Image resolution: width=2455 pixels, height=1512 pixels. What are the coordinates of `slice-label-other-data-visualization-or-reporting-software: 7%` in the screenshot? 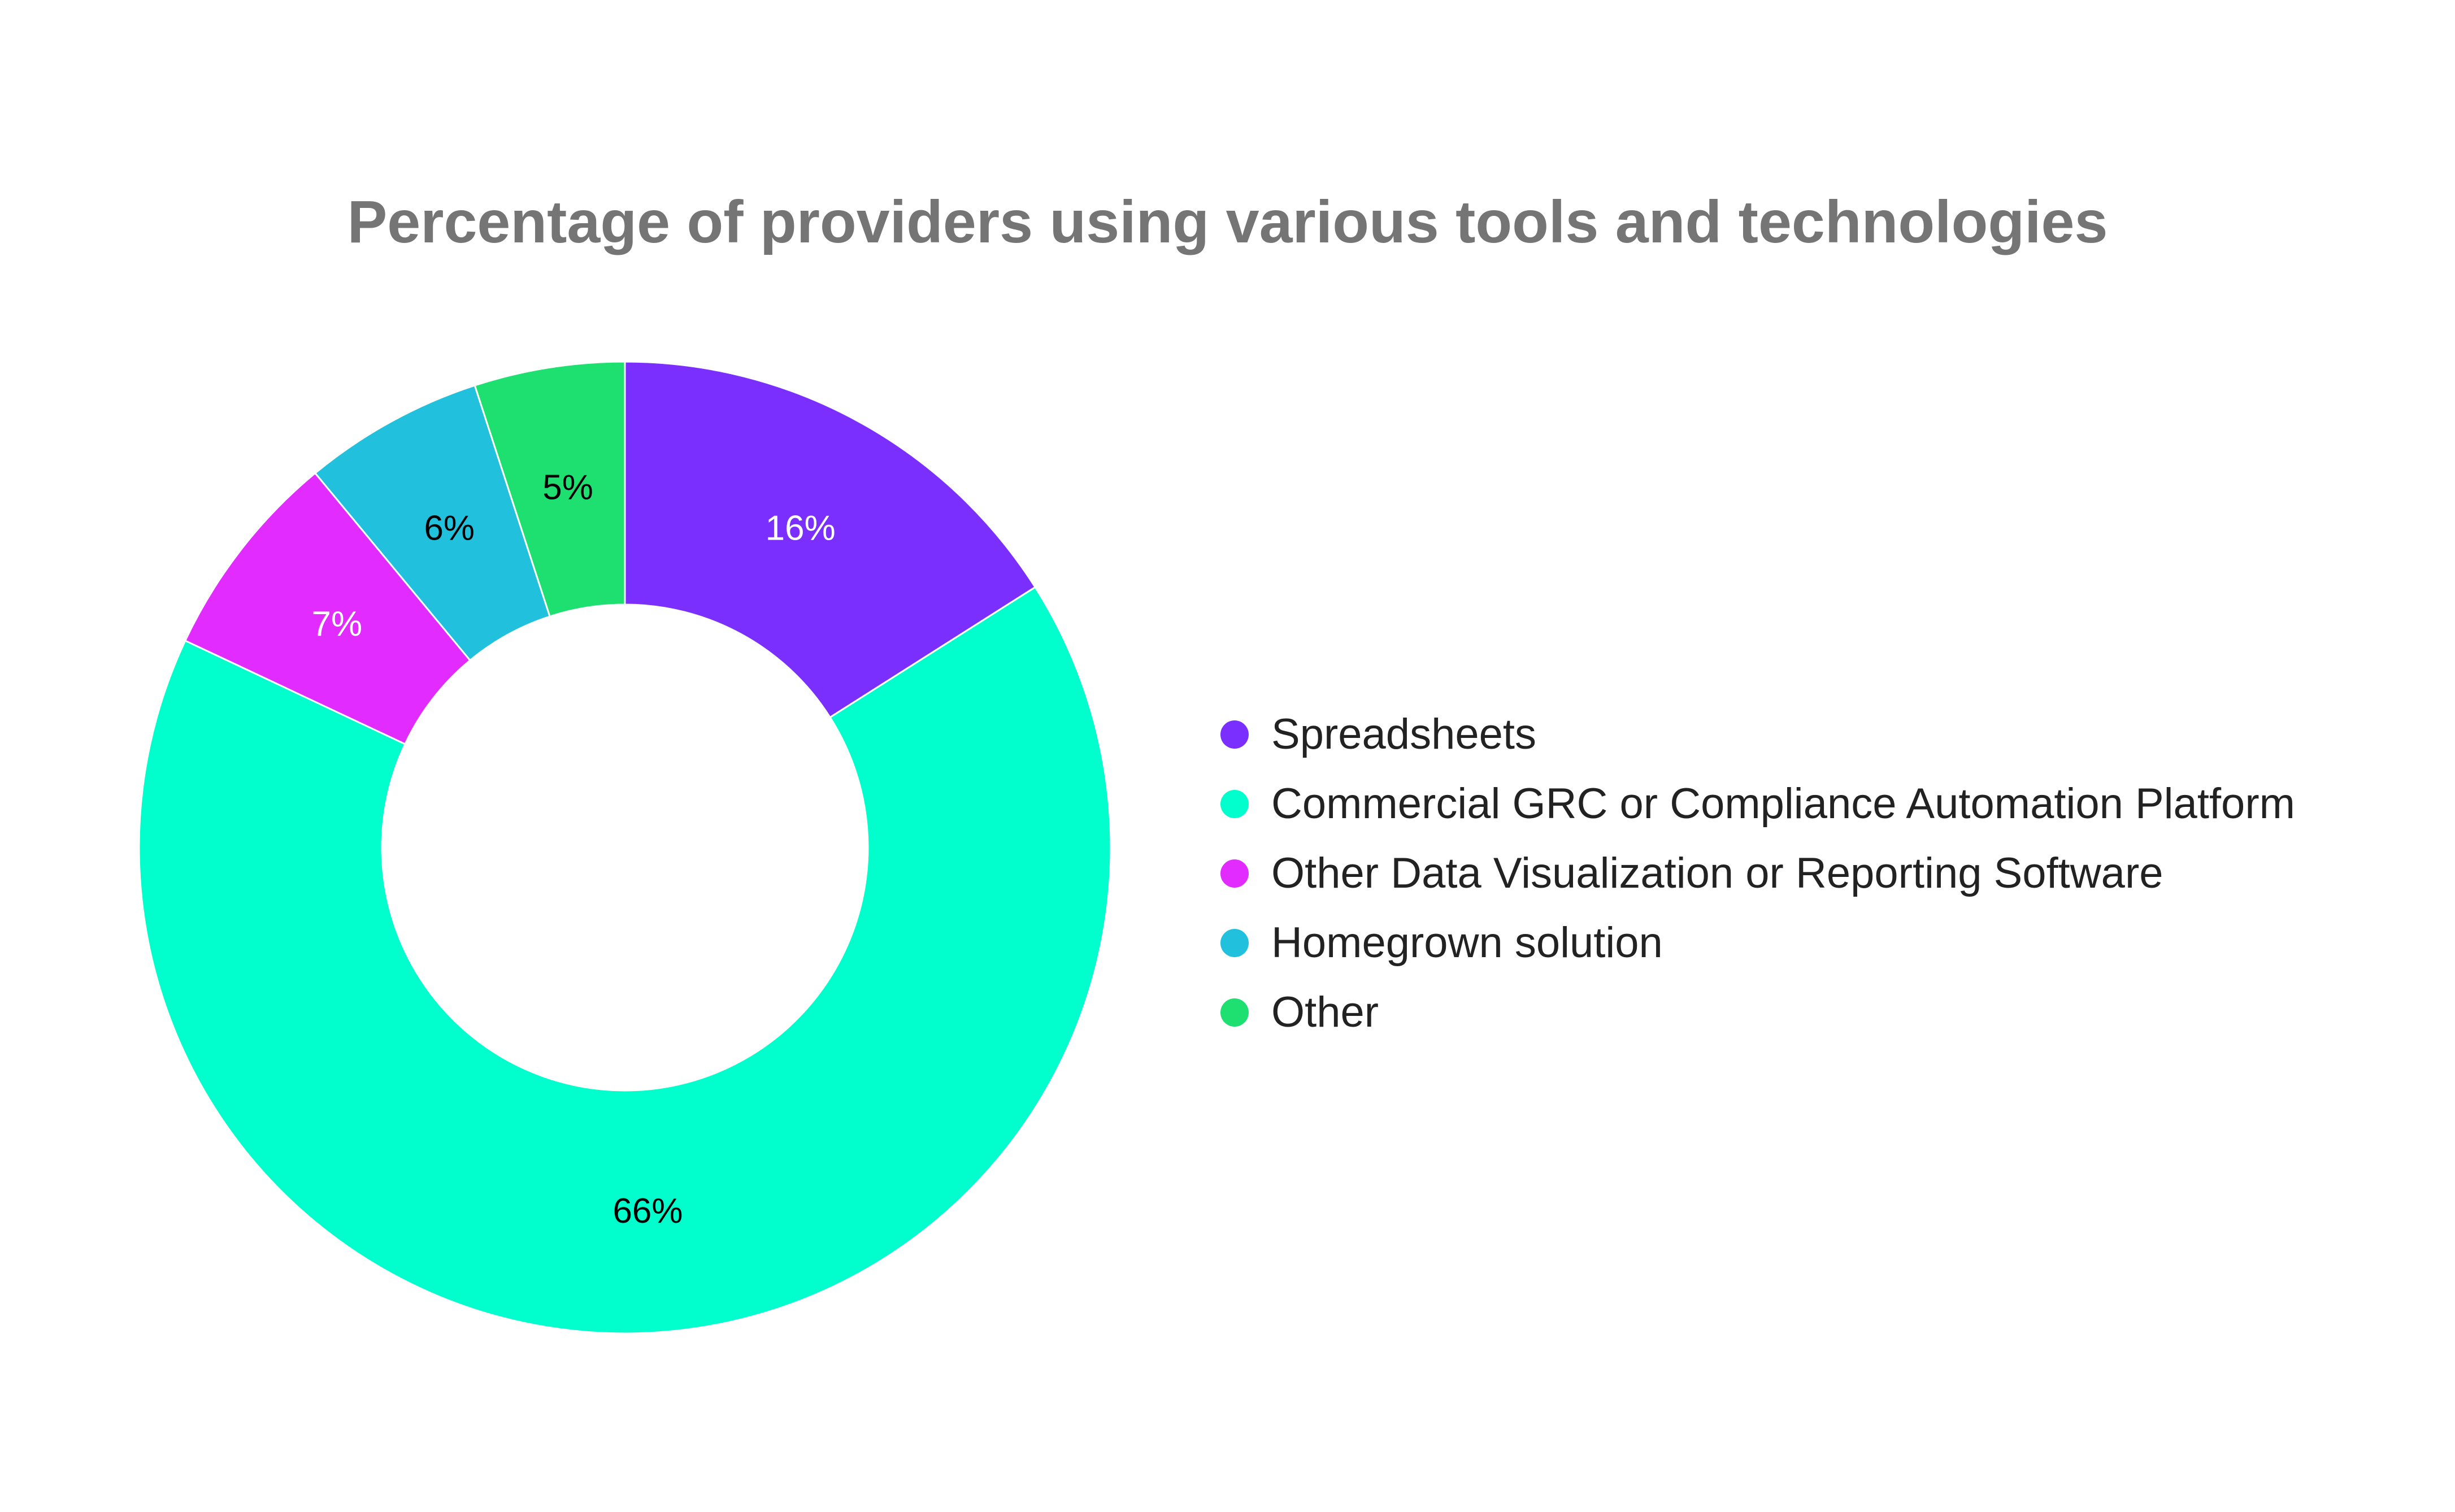 It's located at (338, 624).